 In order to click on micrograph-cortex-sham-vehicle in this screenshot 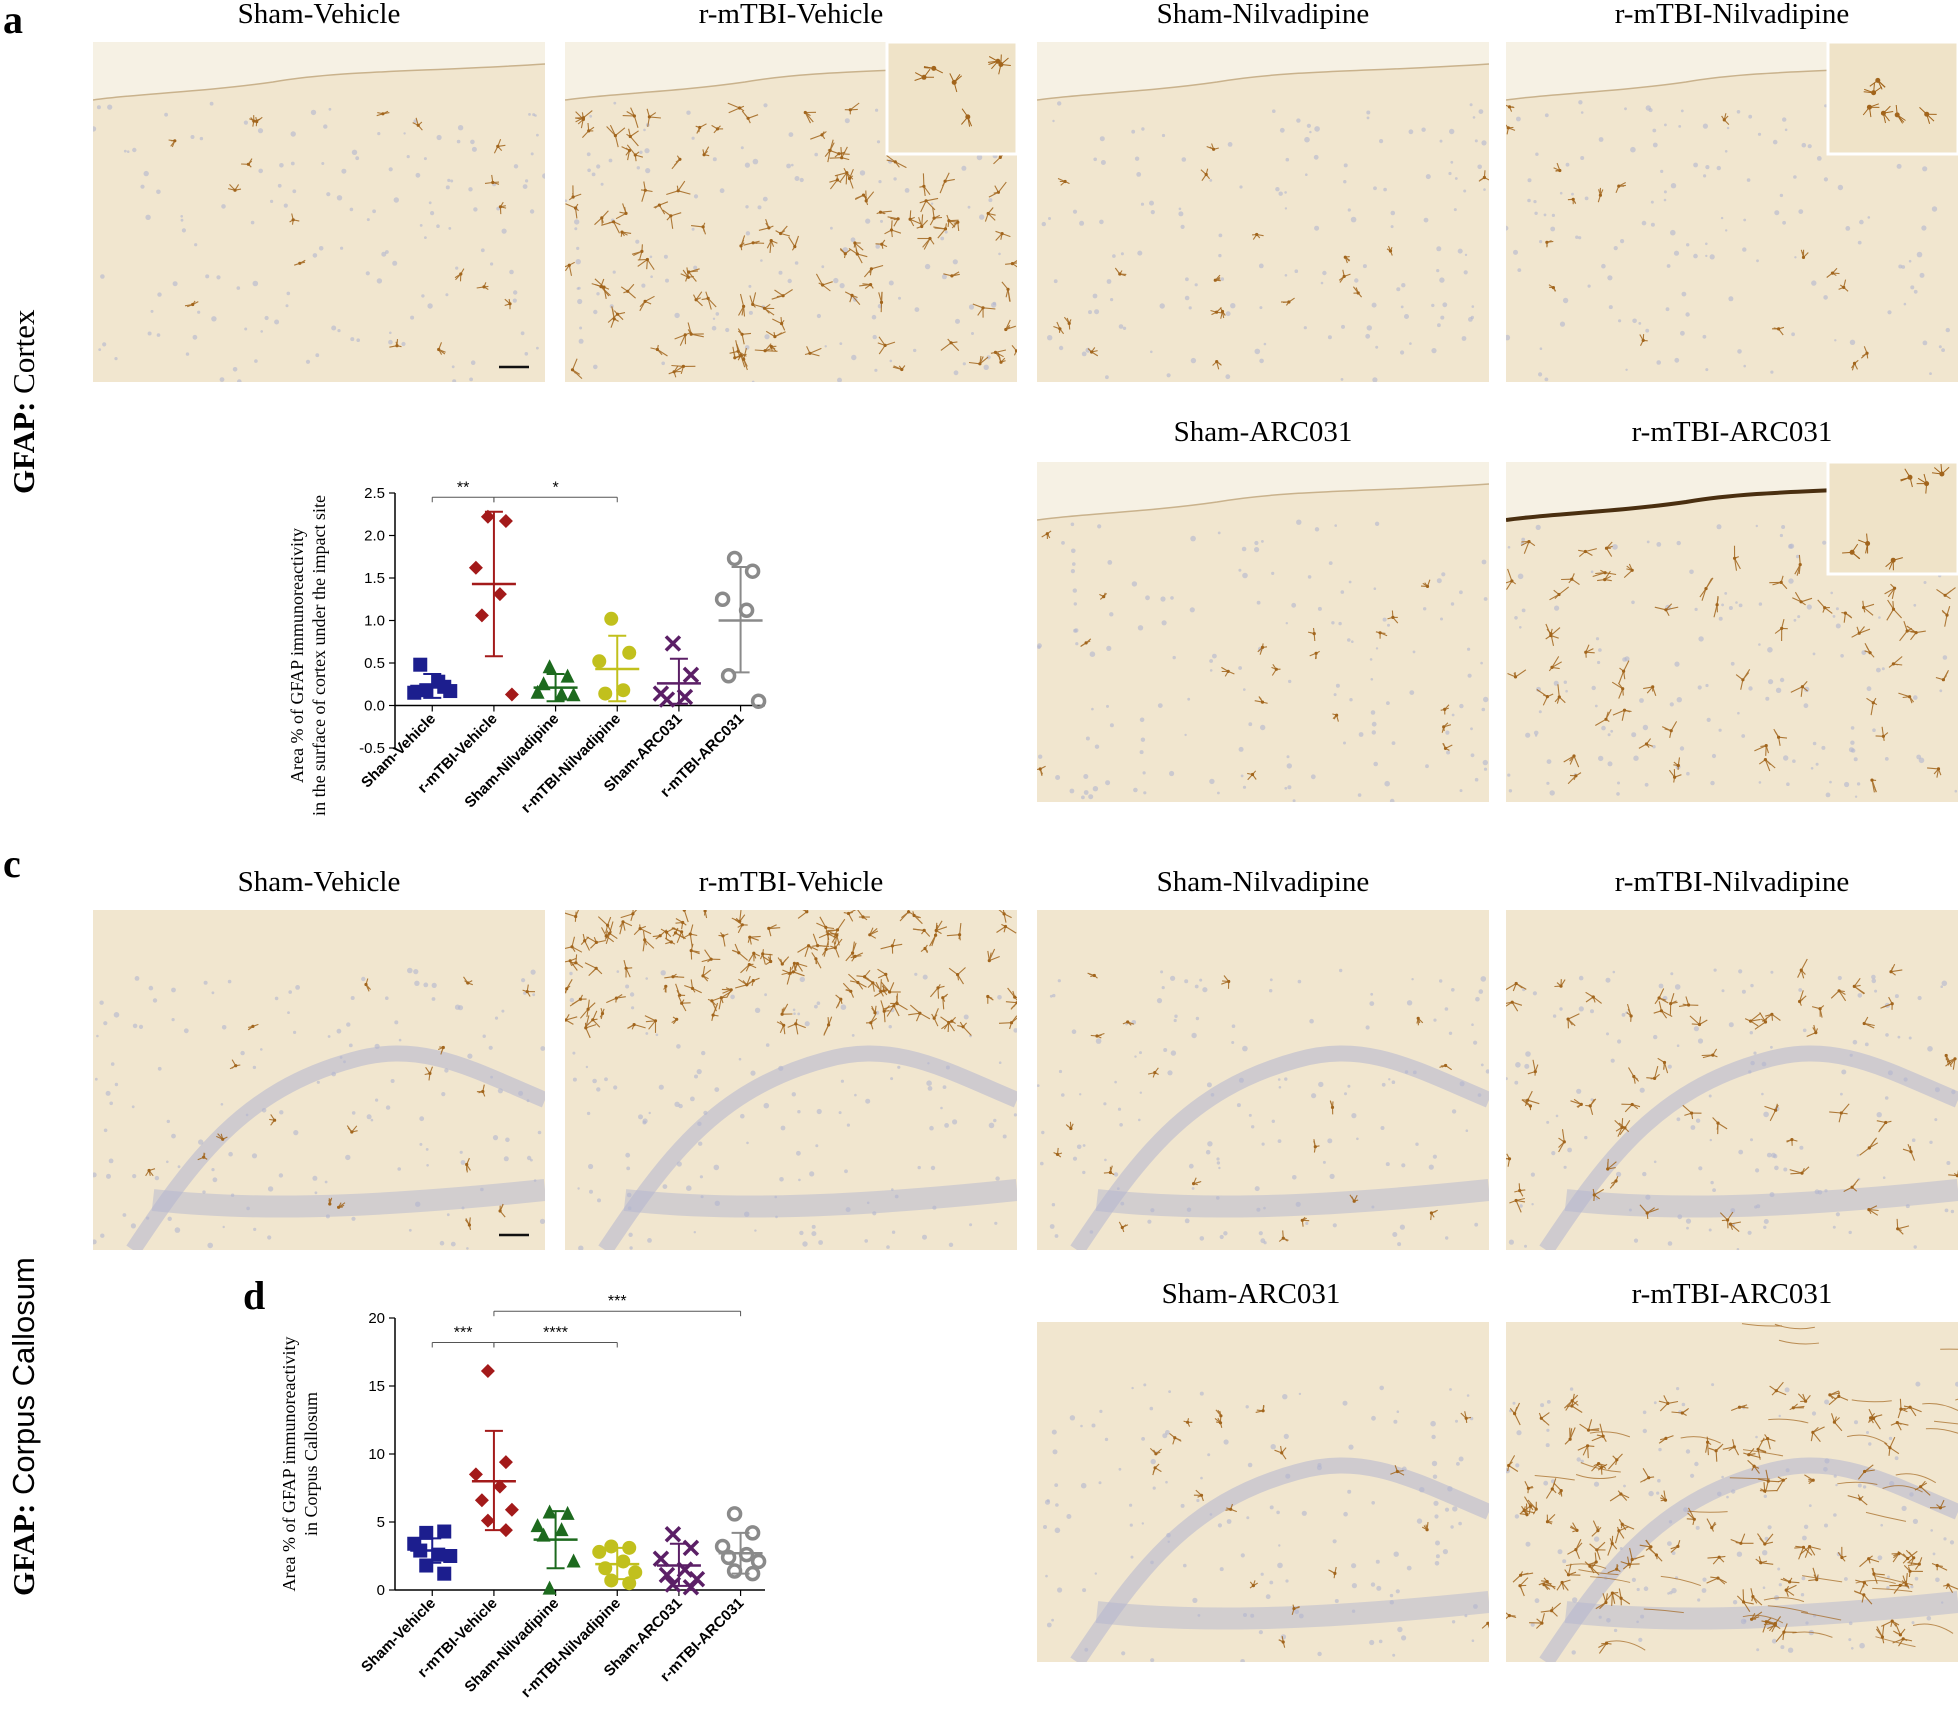, I will do `click(319, 212)`.